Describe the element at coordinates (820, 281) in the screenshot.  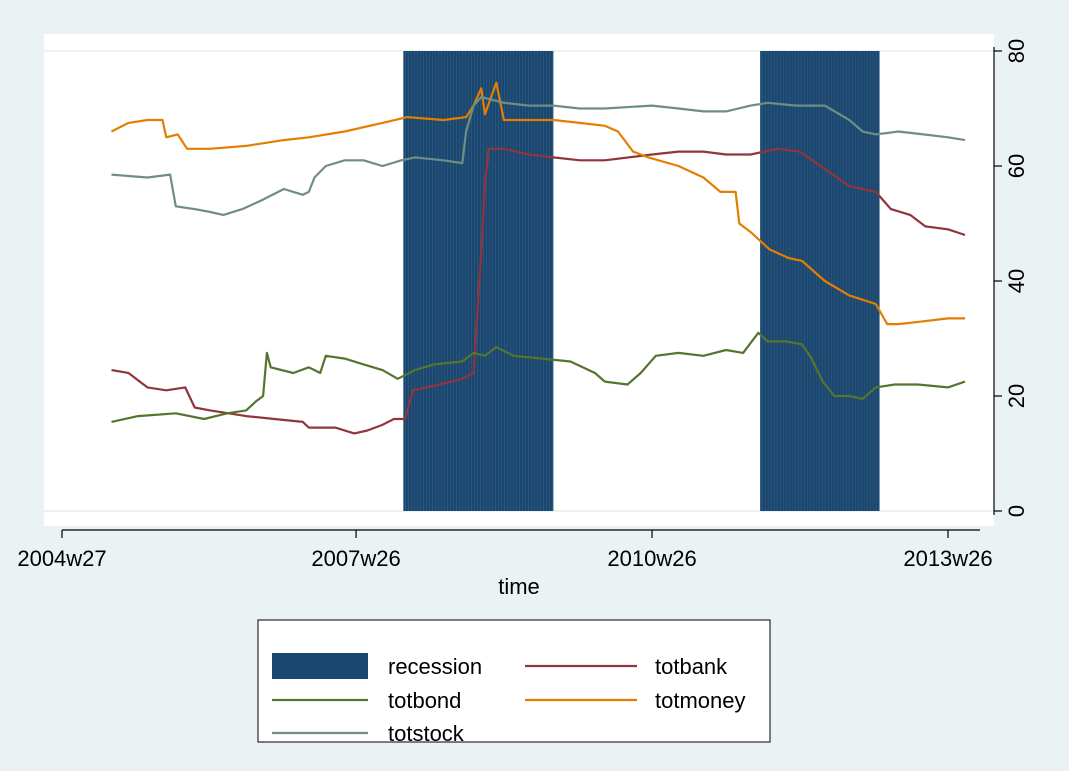
I see `recession-band` at that location.